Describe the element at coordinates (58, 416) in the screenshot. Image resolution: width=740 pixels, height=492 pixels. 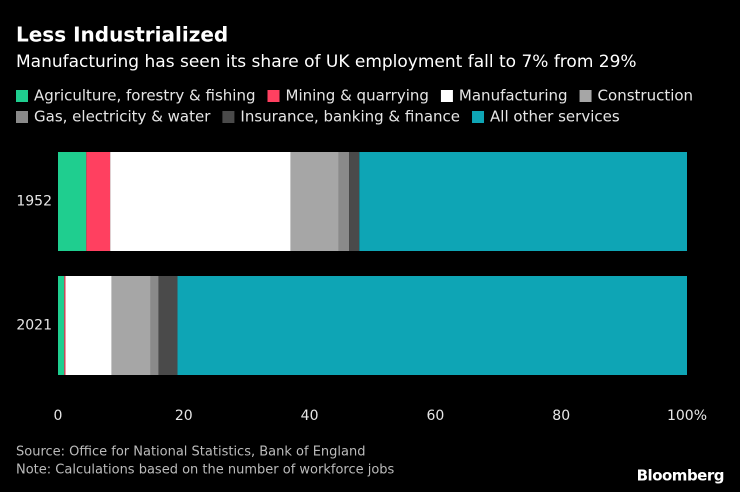
I see `x-tick-label: 0` at that location.